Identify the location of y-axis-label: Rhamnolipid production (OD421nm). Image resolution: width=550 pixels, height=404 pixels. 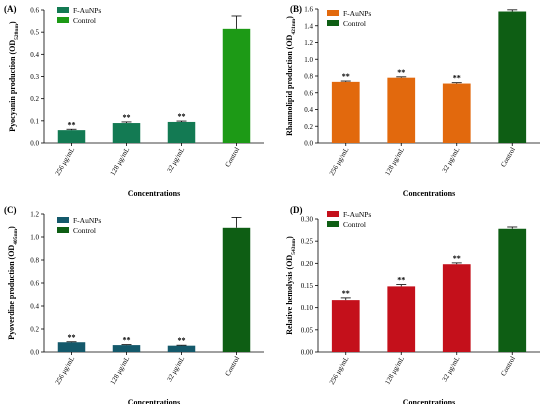
(291, 76).